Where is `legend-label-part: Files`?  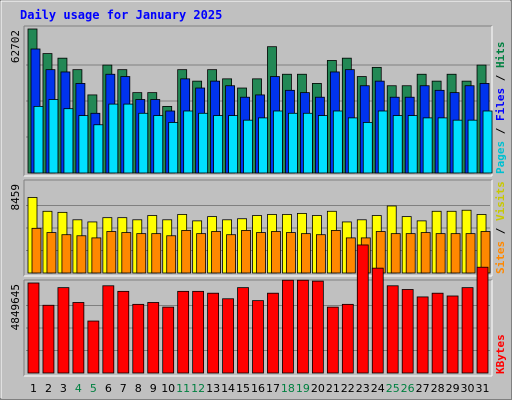
legend-label-part: Files is located at coordinates (500, 104).